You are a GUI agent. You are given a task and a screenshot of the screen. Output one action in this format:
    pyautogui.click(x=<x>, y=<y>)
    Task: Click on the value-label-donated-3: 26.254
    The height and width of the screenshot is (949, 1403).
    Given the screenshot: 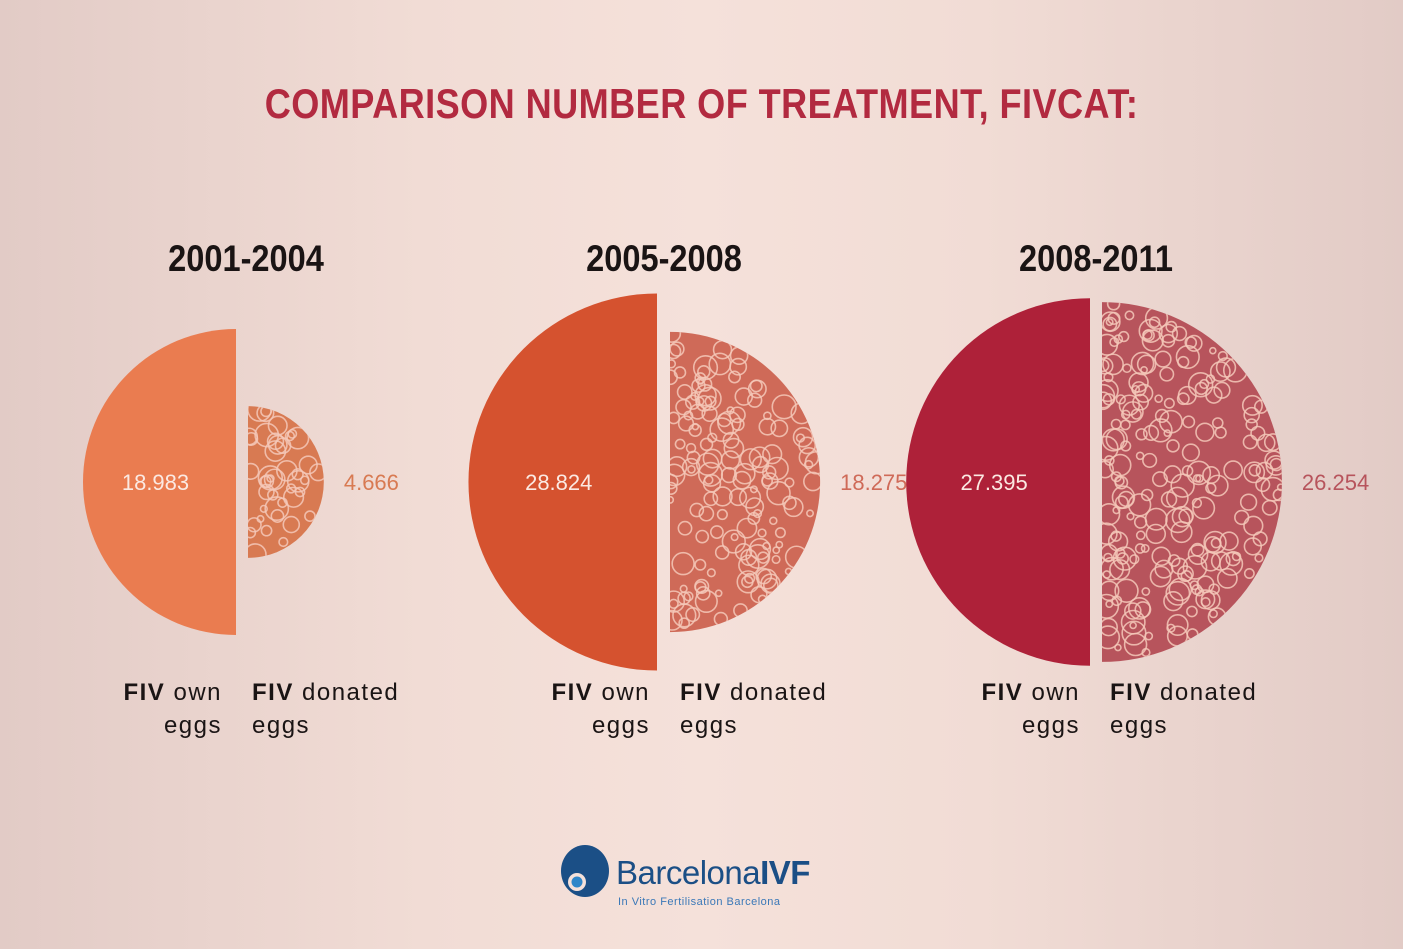 What is the action you would take?
    pyautogui.click(x=1335, y=482)
    